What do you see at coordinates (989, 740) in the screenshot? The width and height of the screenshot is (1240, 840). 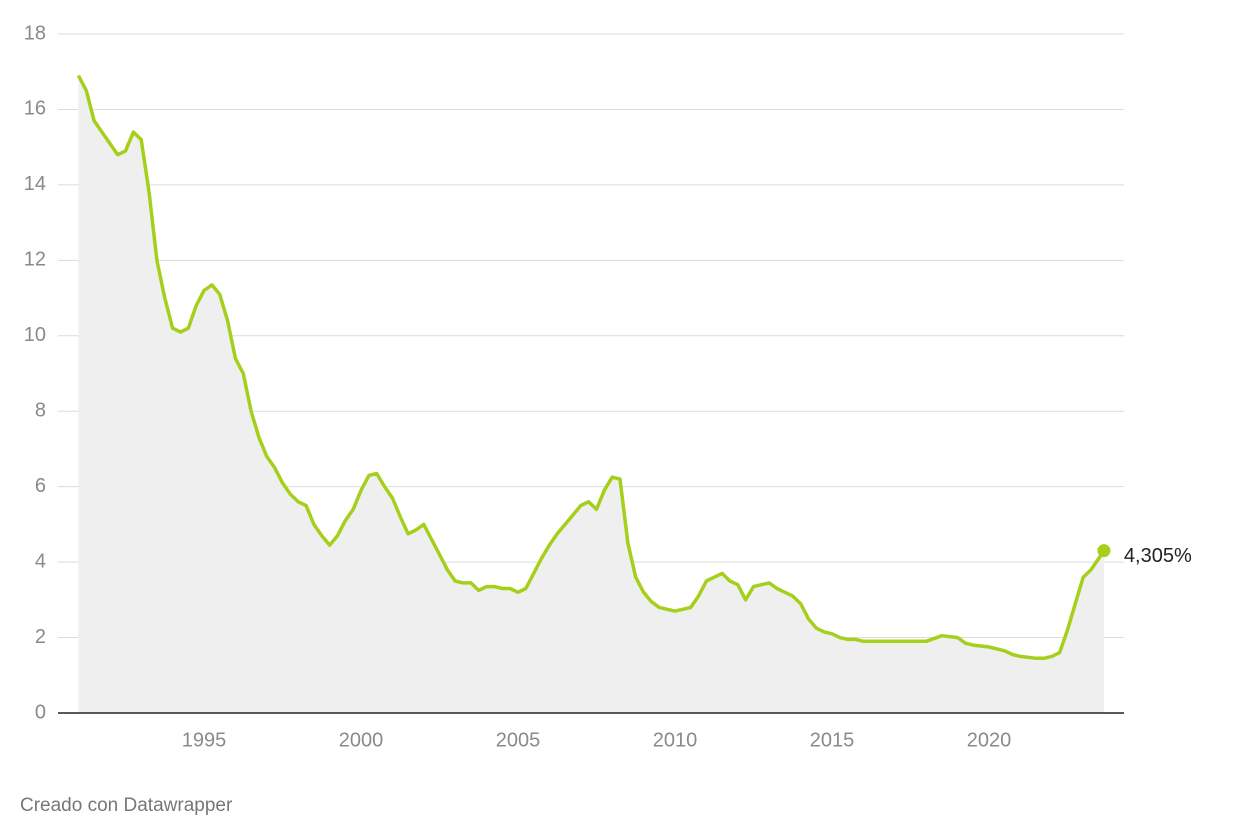 I see `x-tick-label: 2020` at bounding box center [989, 740].